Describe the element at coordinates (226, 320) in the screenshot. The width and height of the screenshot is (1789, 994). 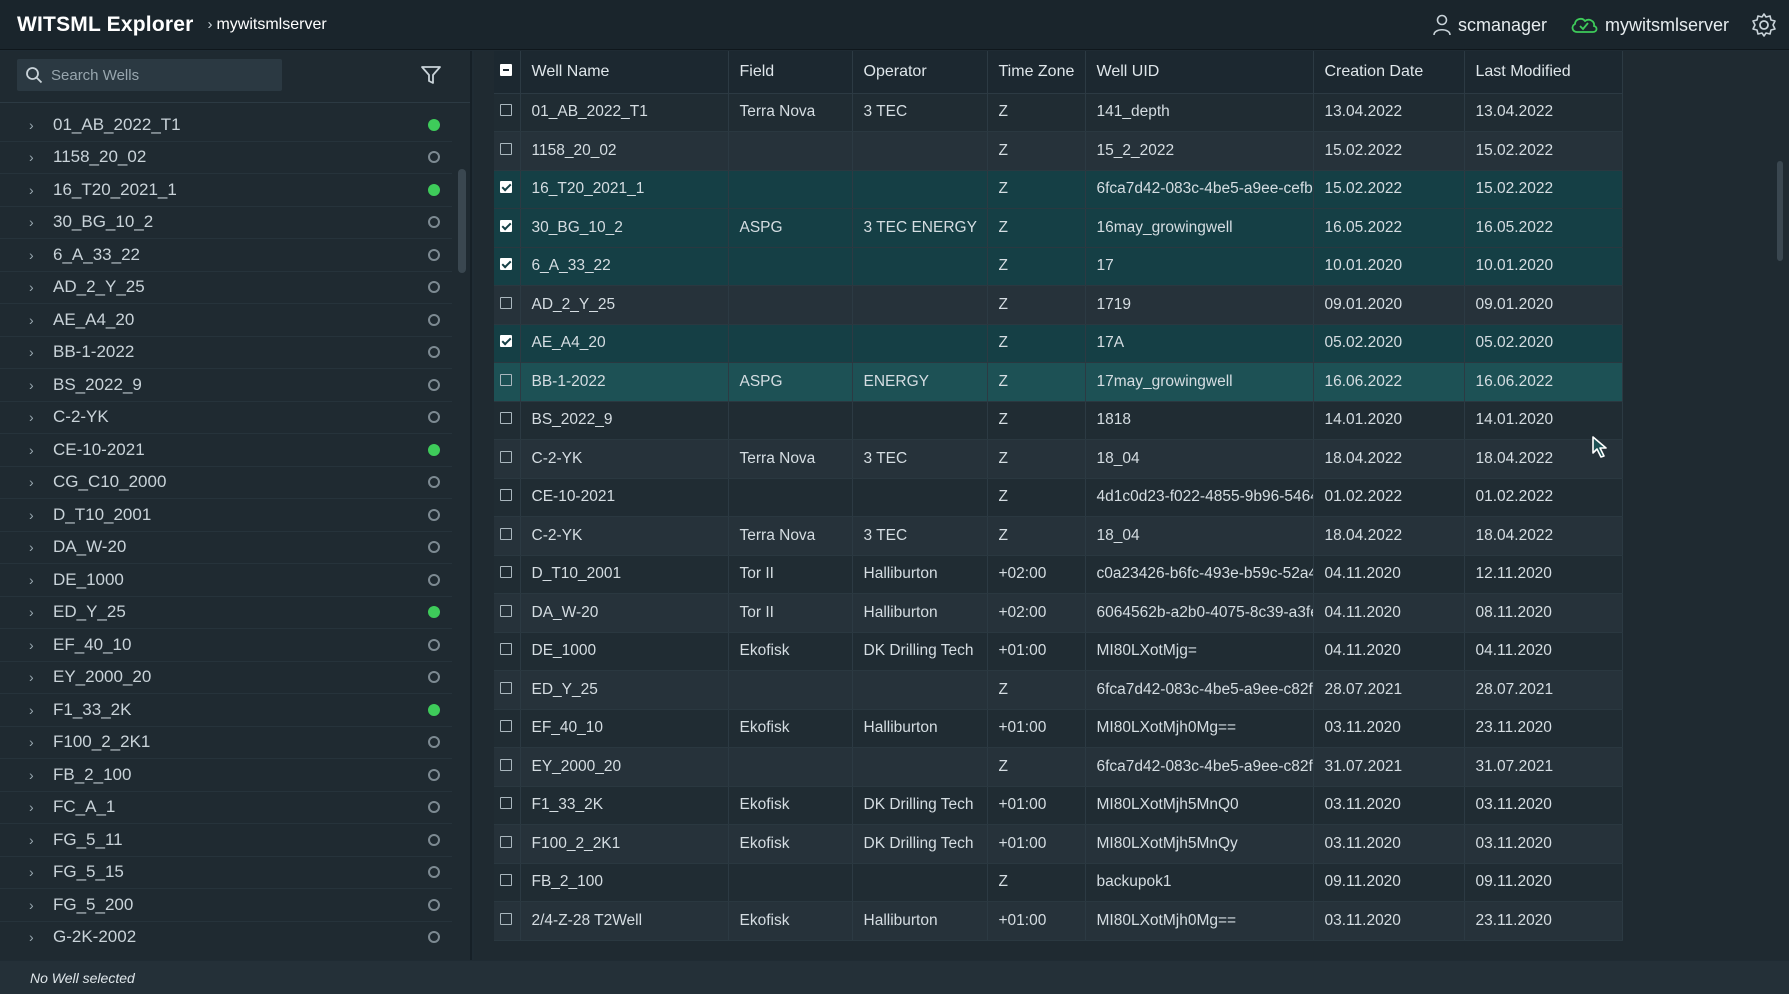
I see `well-list-item: › AE_A4_20` at that location.